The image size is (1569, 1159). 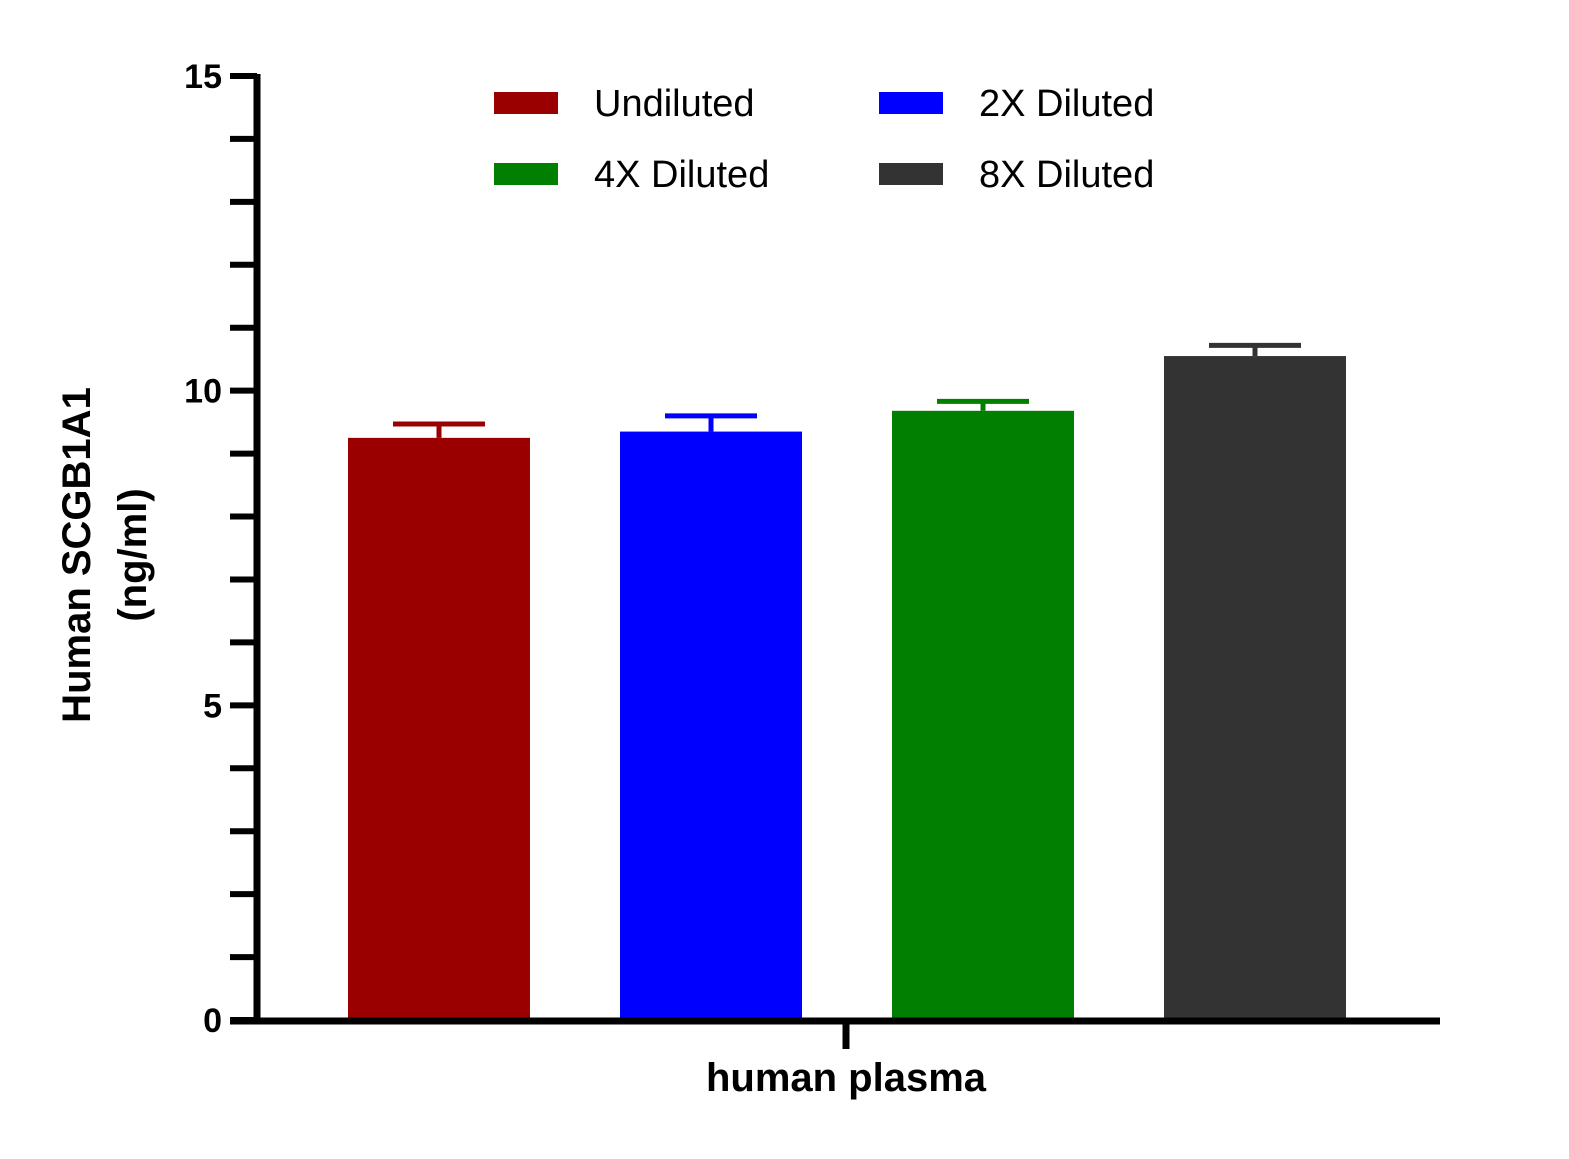 I want to click on x-tick-label: human plasma, so click(x=846, y=1078).